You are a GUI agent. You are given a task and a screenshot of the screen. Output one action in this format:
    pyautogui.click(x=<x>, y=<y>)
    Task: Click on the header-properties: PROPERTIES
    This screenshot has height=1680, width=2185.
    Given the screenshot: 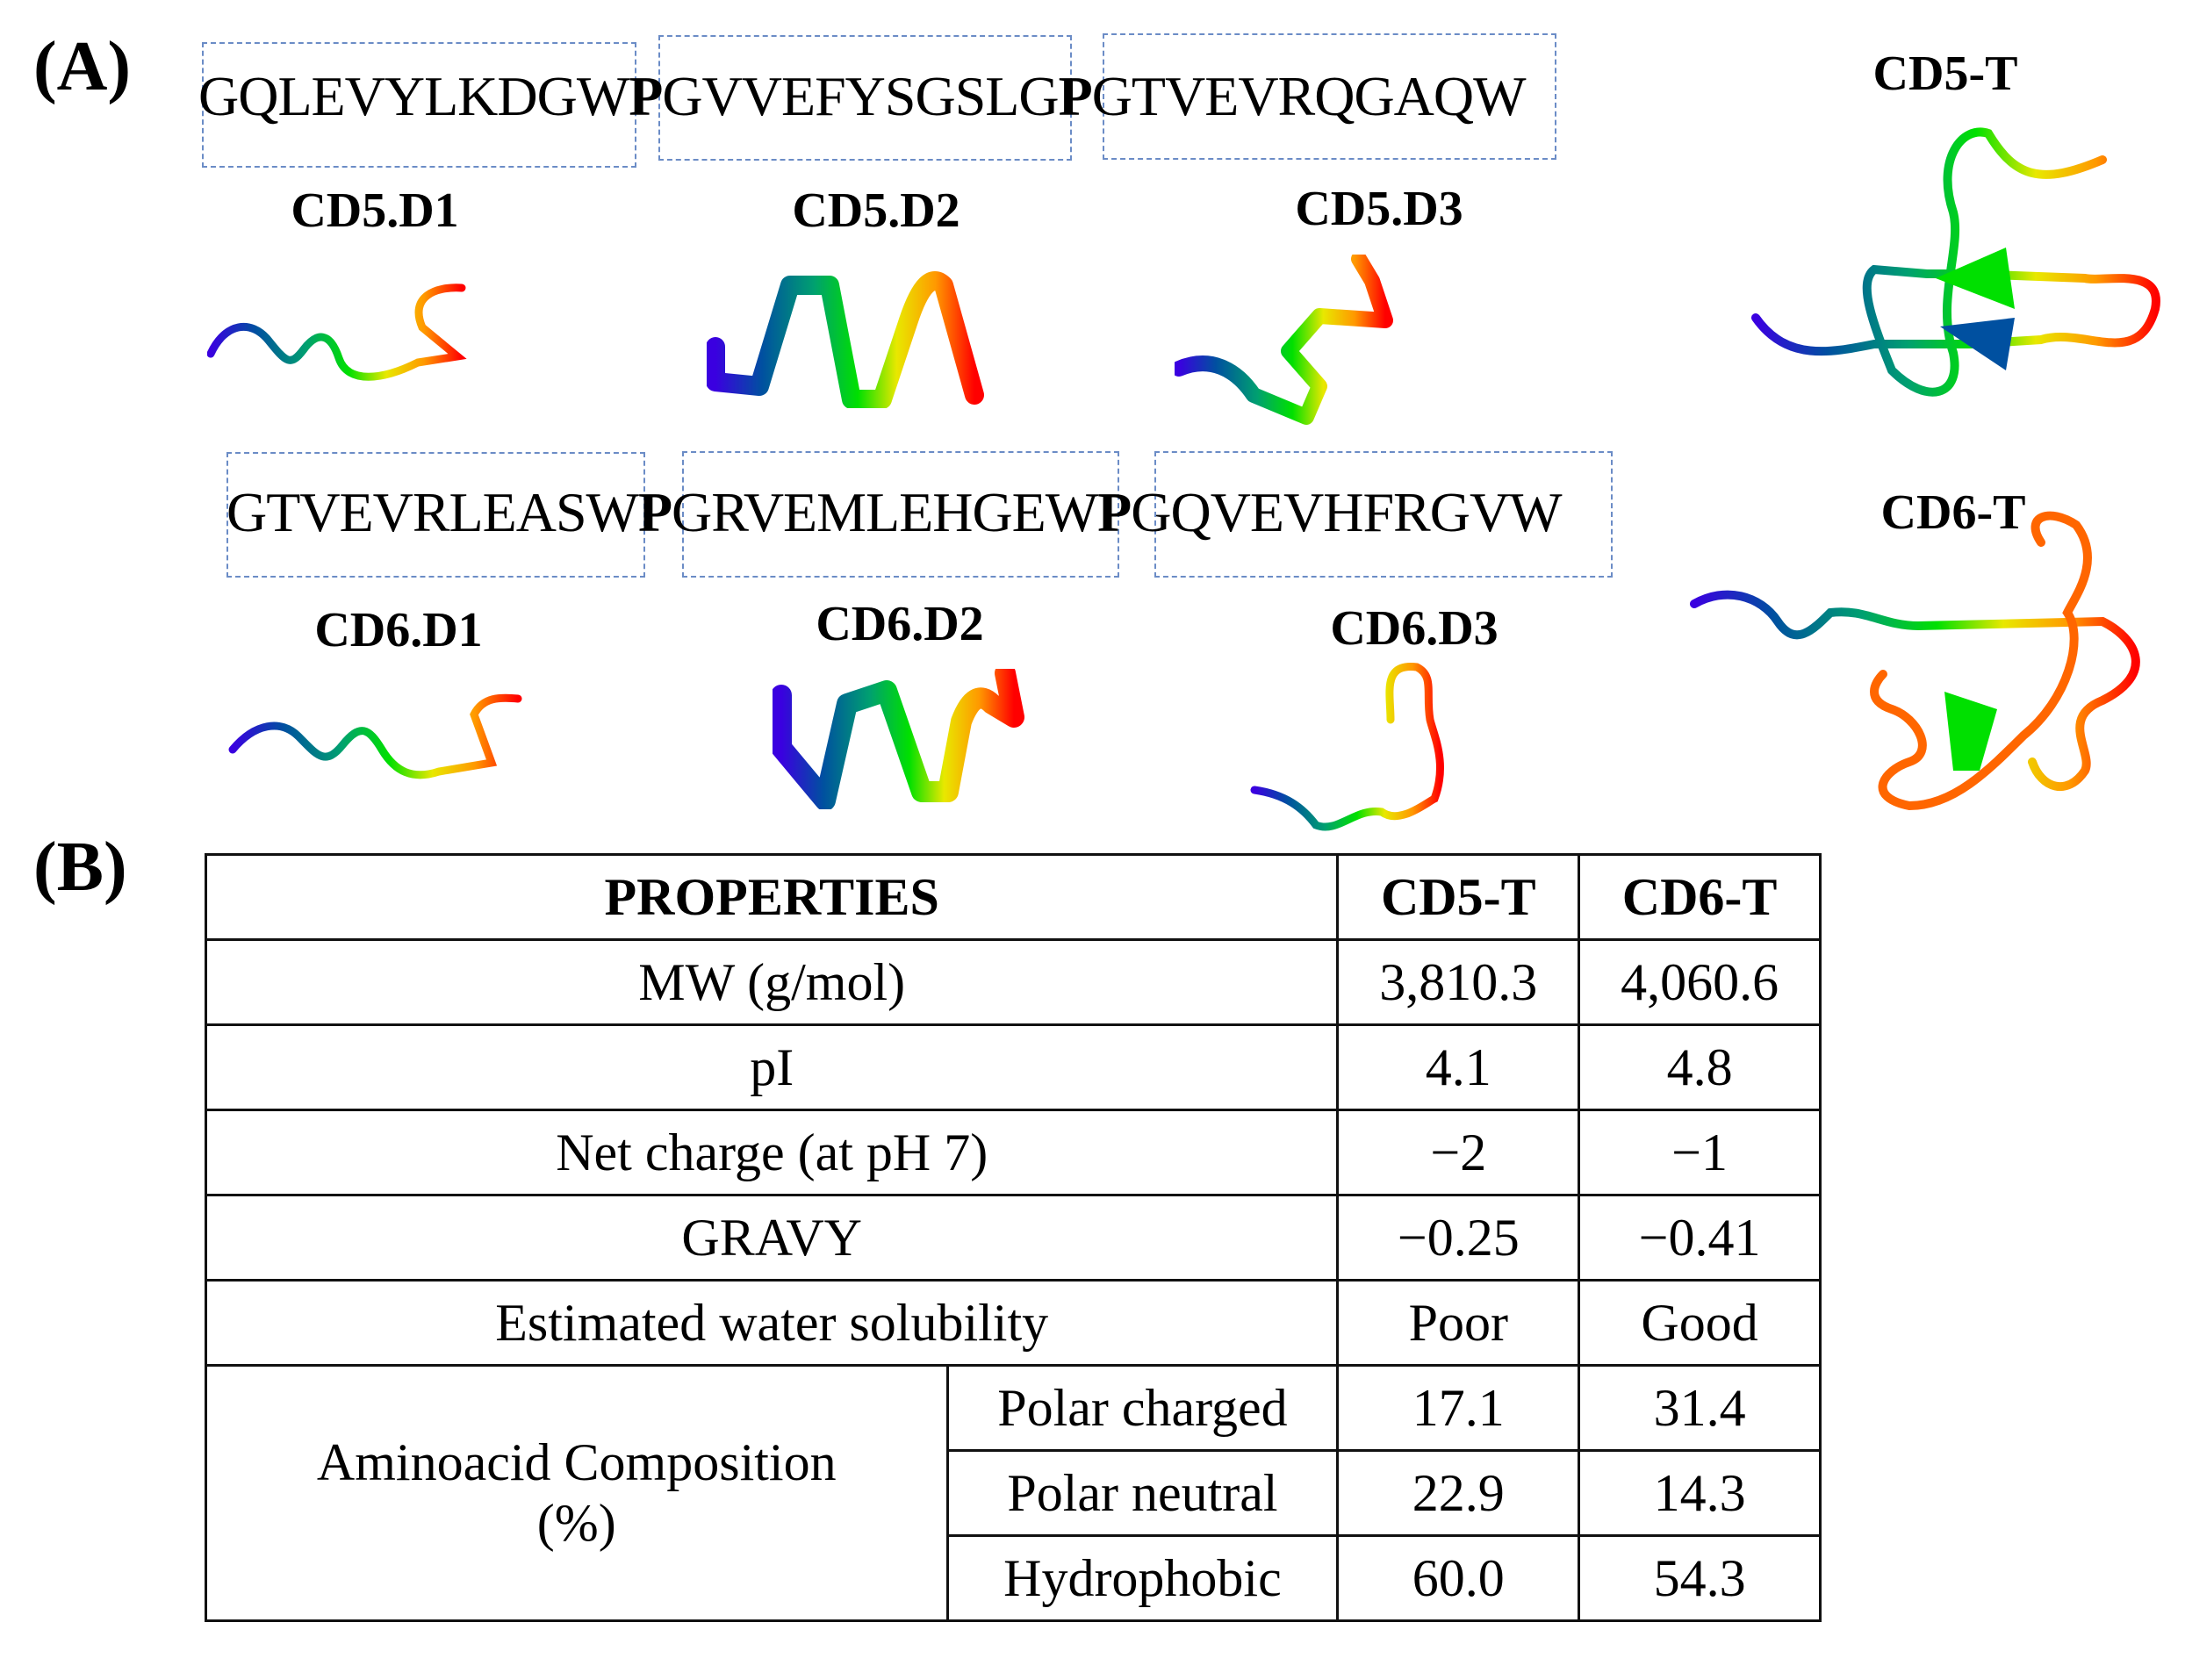 What is the action you would take?
    pyautogui.click(x=772, y=897)
    